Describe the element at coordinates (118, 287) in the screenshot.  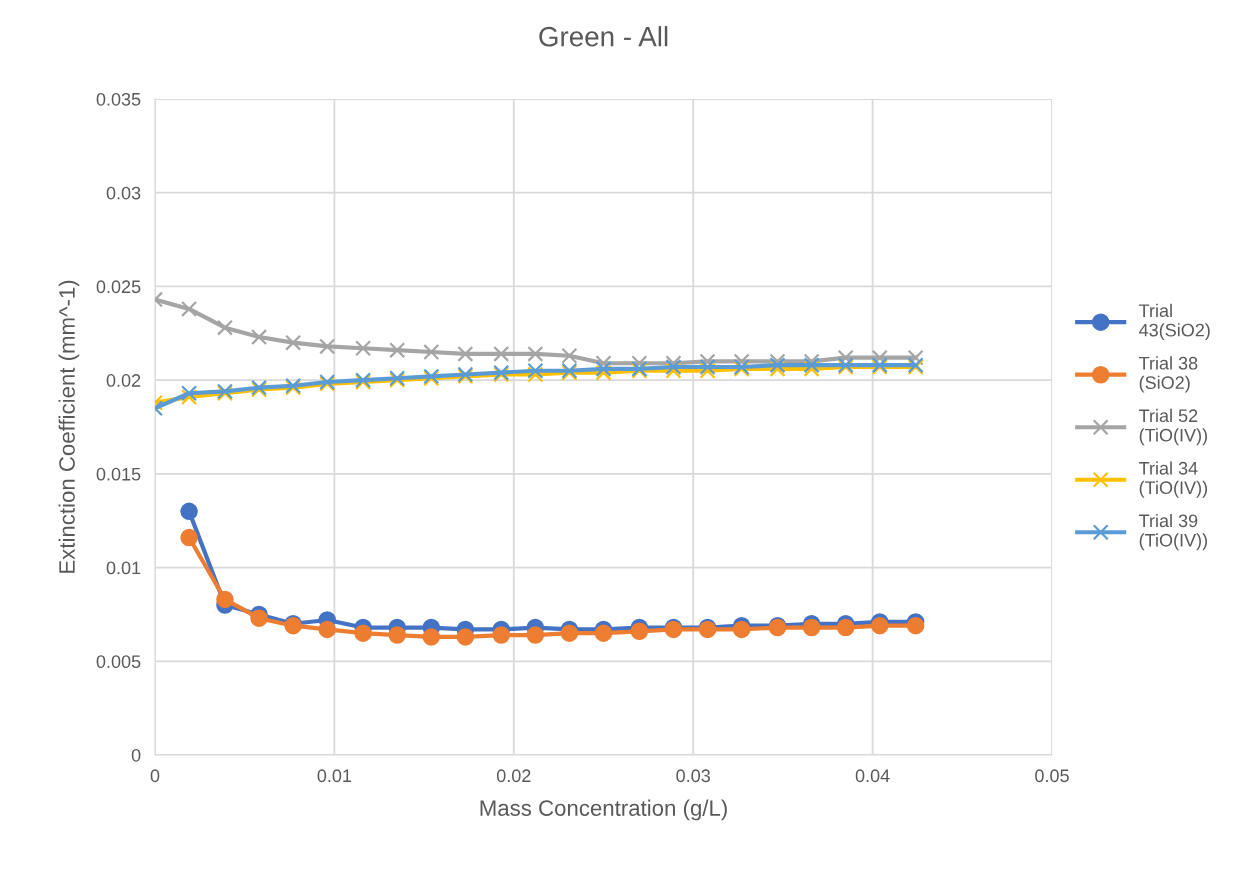
I see `y-tick-label: 0.025` at that location.